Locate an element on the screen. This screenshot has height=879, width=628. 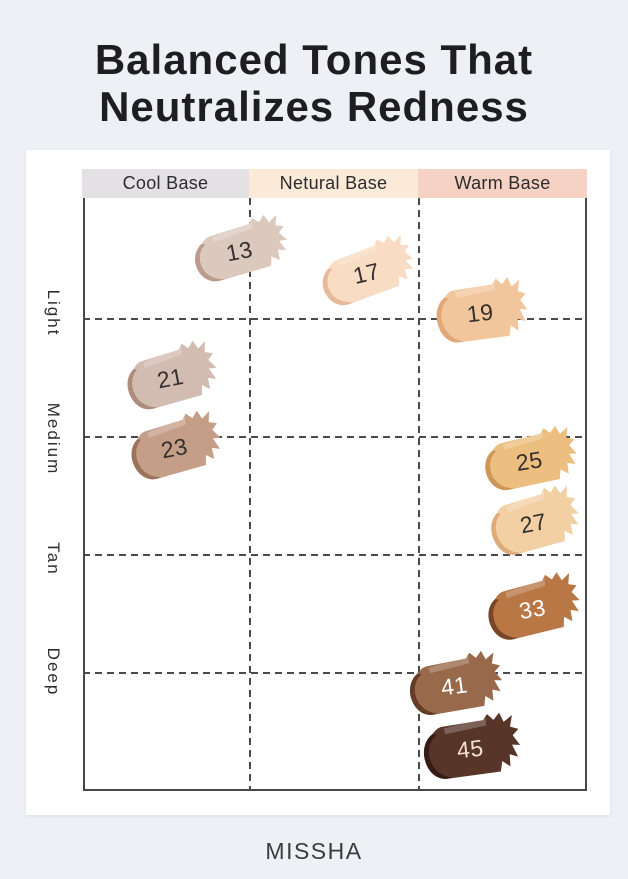
grid-line-deep is located at coordinates (335, 673).